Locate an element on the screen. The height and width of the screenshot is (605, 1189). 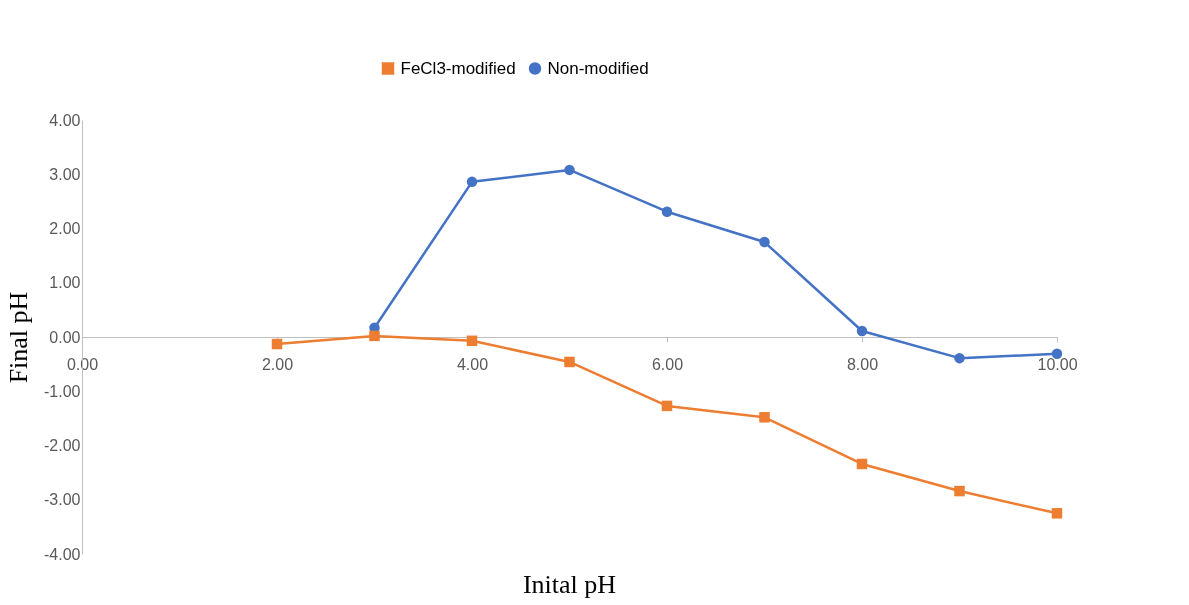
x-tick-label: 8.00 is located at coordinates (862, 364).